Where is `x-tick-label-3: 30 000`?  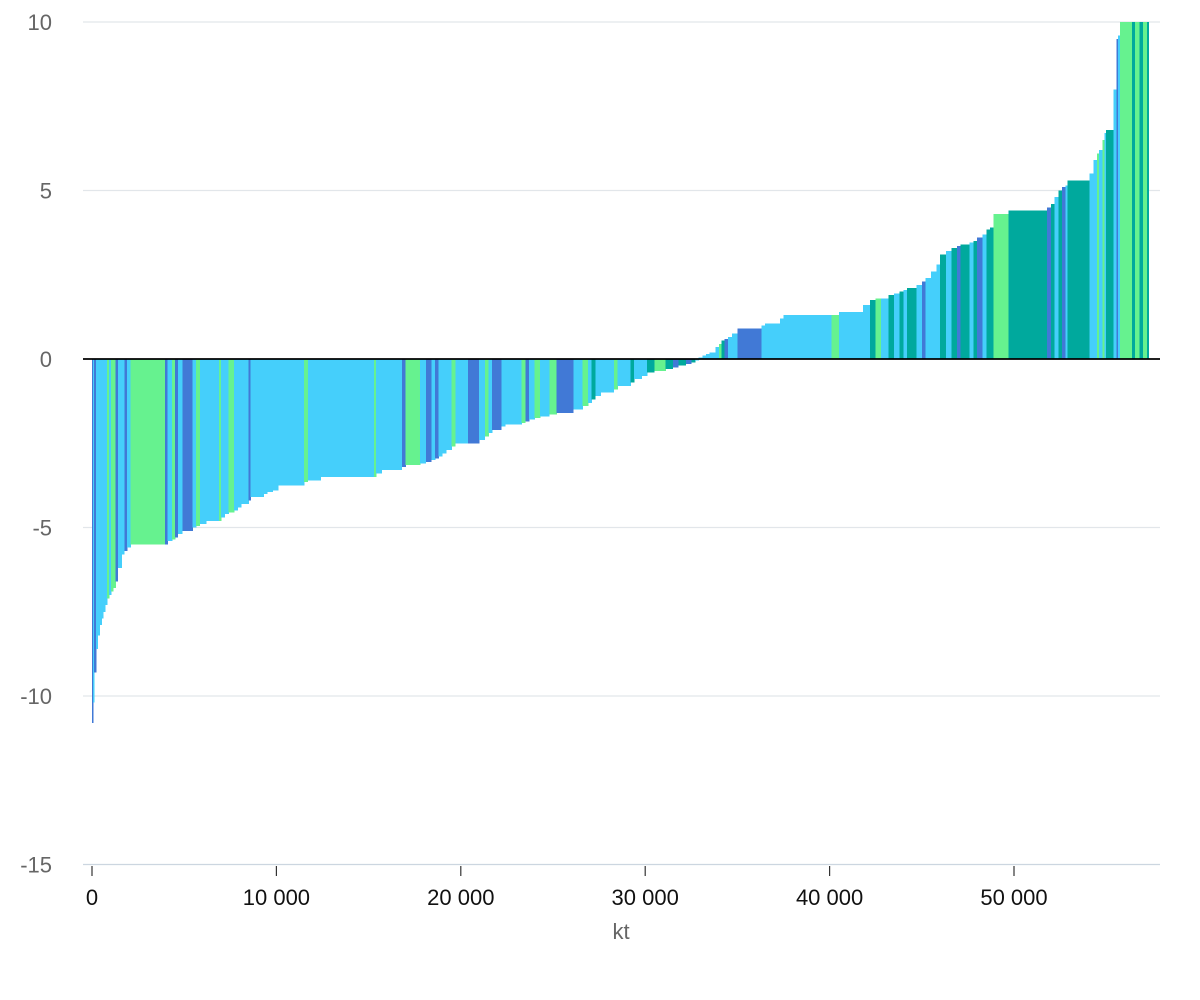
x-tick-label-3: 30 000 is located at coordinates (645, 897).